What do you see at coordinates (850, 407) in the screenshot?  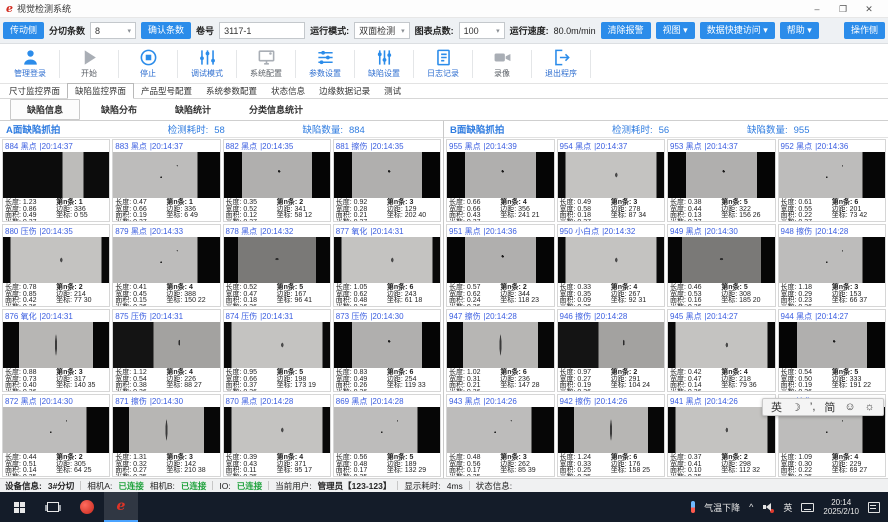 I see `ime-emoji: ☺` at bounding box center [850, 407].